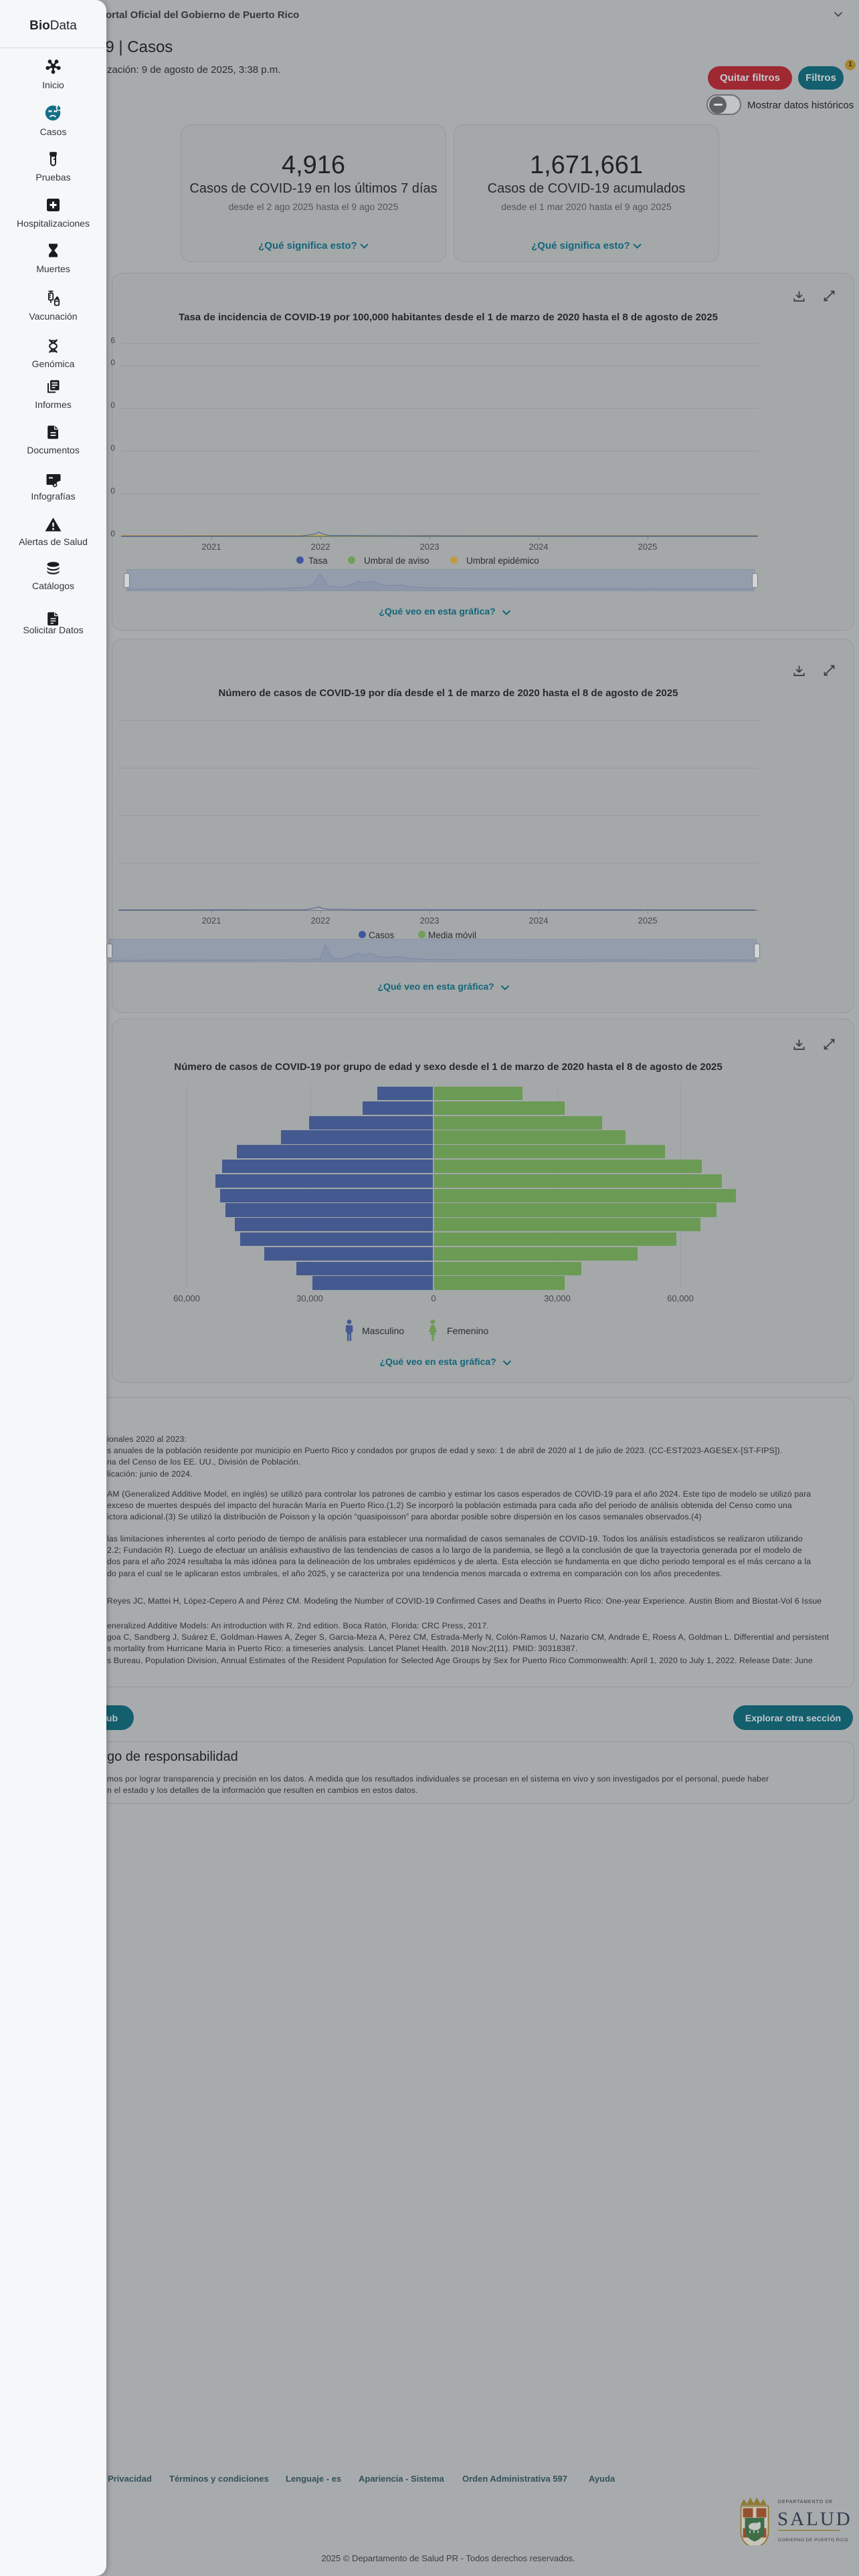 Image resolution: width=859 pixels, height=2576 pixels. Describe the element at coordinates (813, 2519) in the screenshot. I see `svg-text: SALUD` at that location.